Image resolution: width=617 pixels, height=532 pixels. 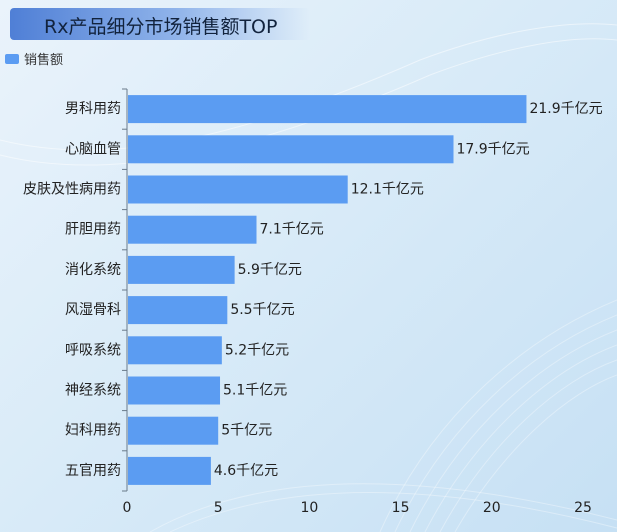 What do you see at coordinates (93, 471) in the screenshot?
I see `category-label: 五官用药` at bounding box center [93, 471].